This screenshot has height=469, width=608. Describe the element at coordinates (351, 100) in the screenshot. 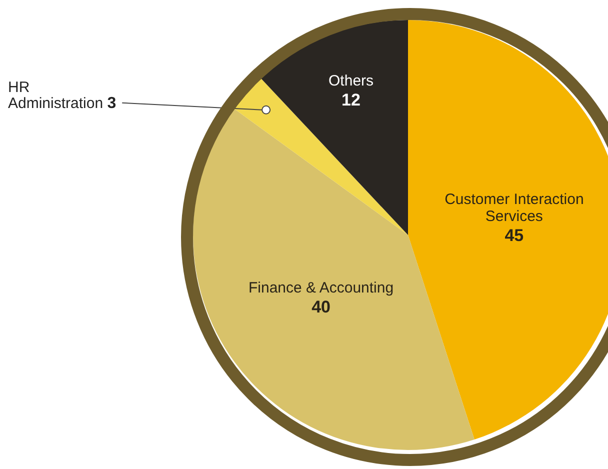

I see `data-label: 12` at that location.